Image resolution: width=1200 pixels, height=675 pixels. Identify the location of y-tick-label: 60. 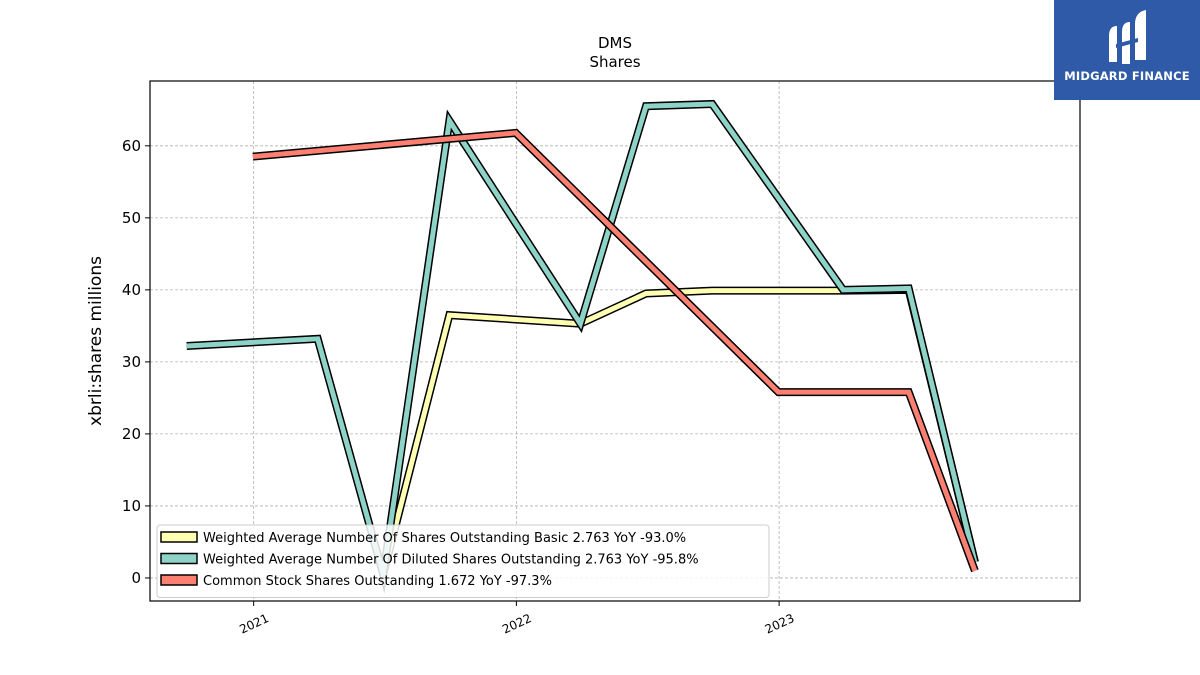
(131, 146).